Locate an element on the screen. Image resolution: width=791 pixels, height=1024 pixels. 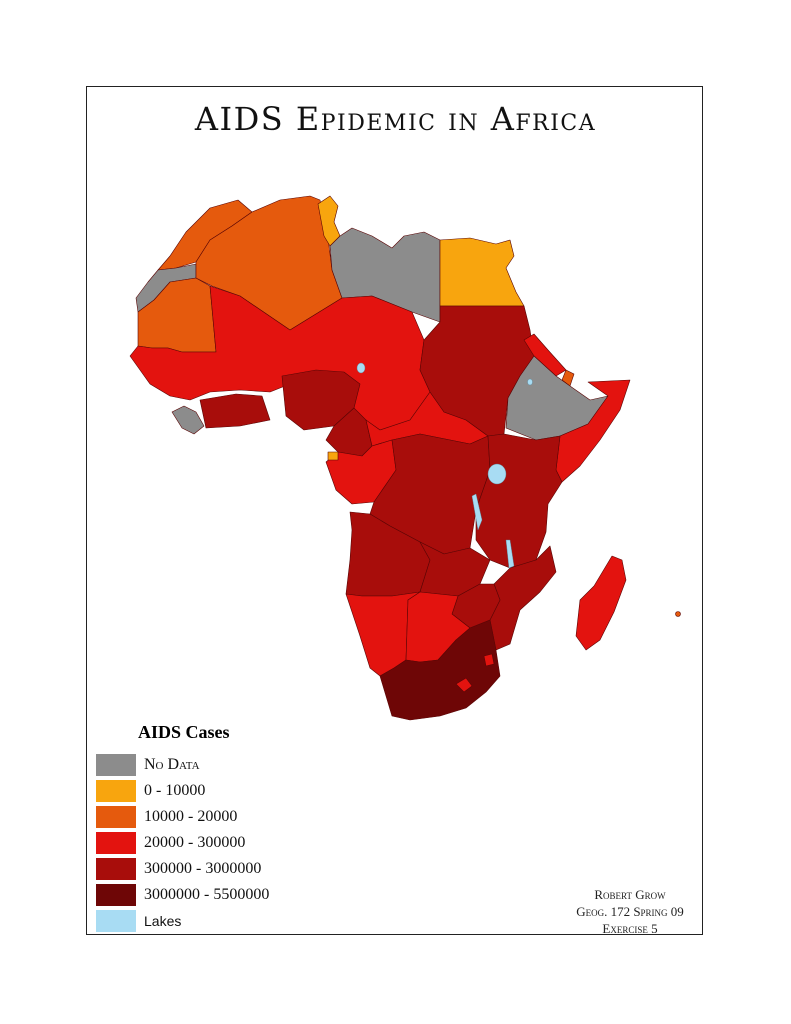
region-south-africa is located at coordinates (440, 670).